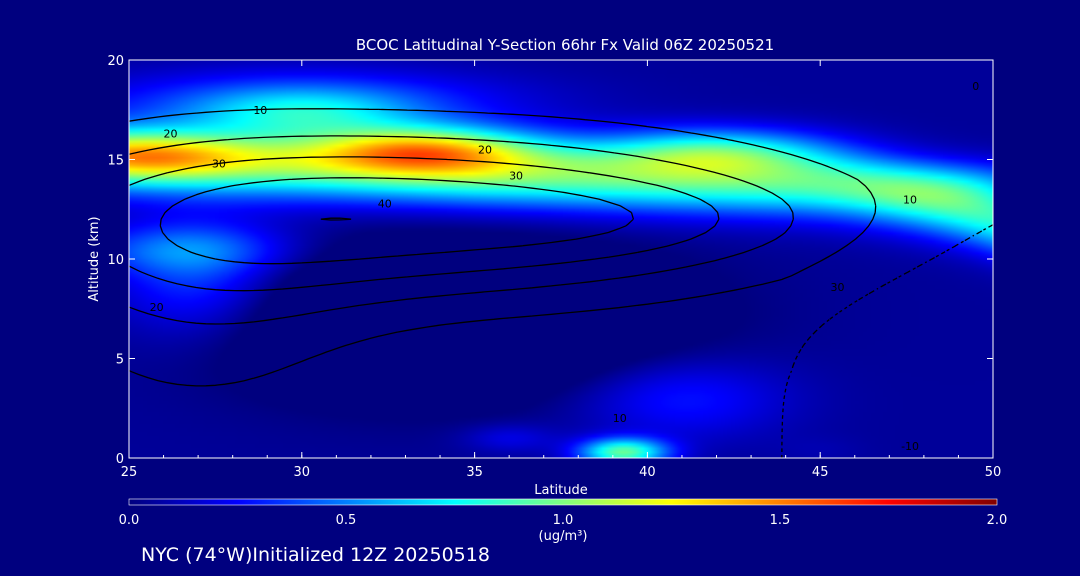 This screenshot has height=576, width=1080. I want to click on x-tick-label: 25, so click(129, 472).